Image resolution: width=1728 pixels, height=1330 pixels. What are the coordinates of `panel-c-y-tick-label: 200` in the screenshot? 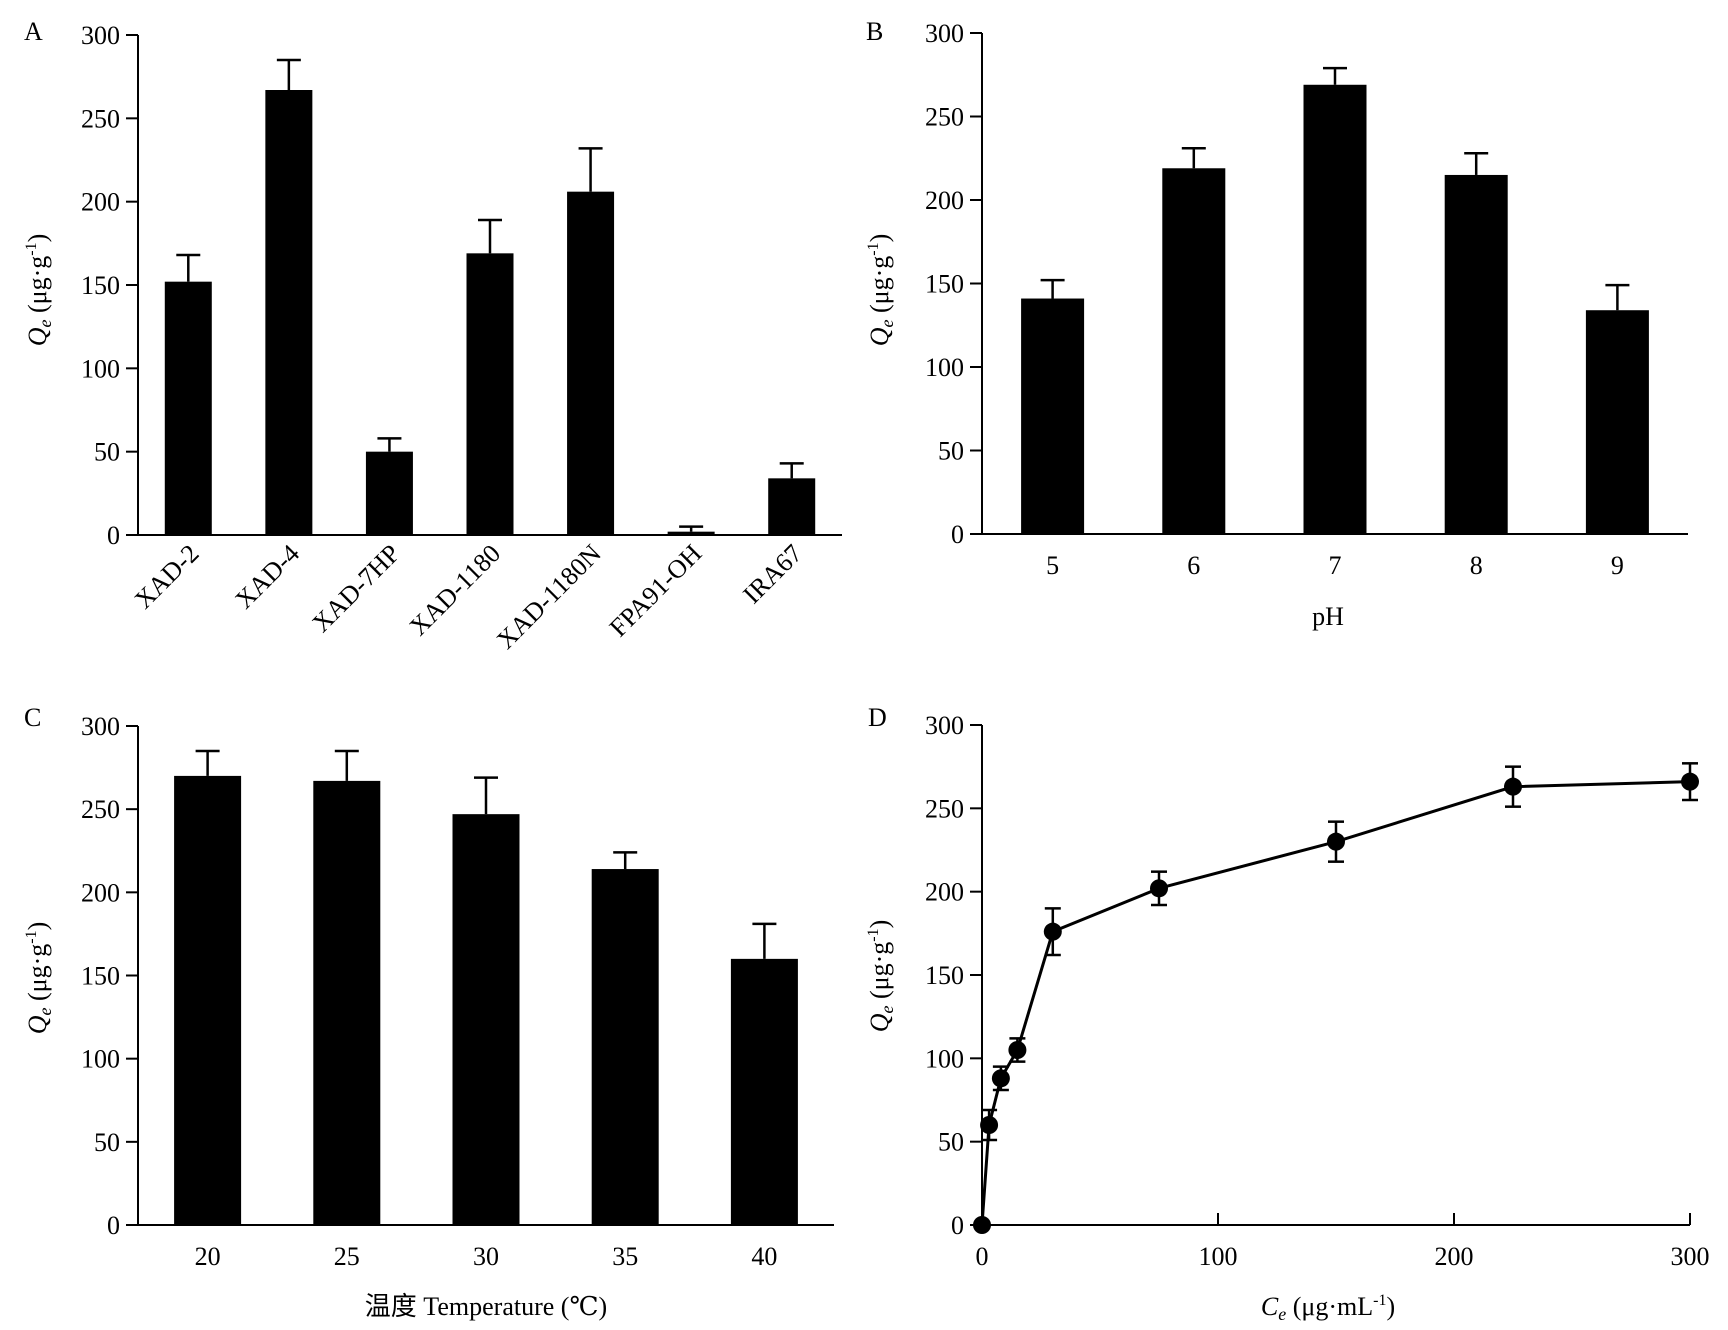 It's located at (100, 892).